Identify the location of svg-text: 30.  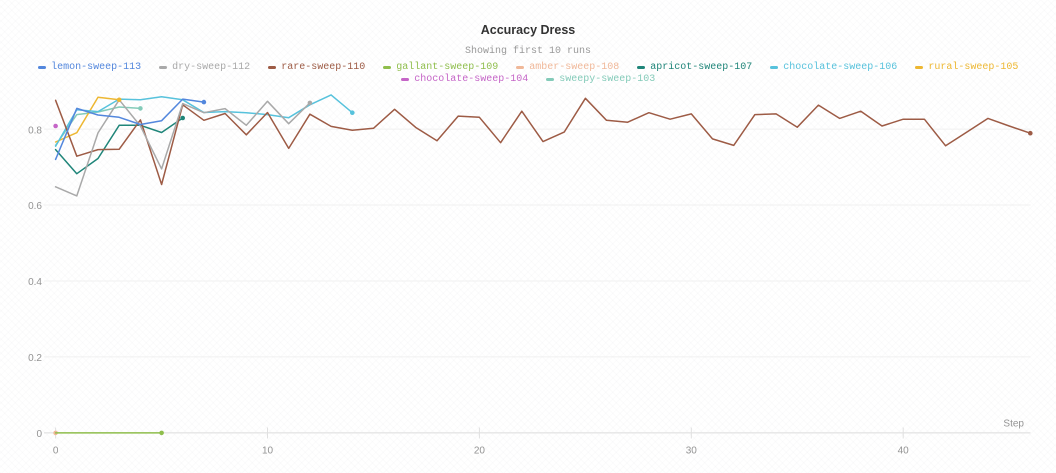
(692, 450).